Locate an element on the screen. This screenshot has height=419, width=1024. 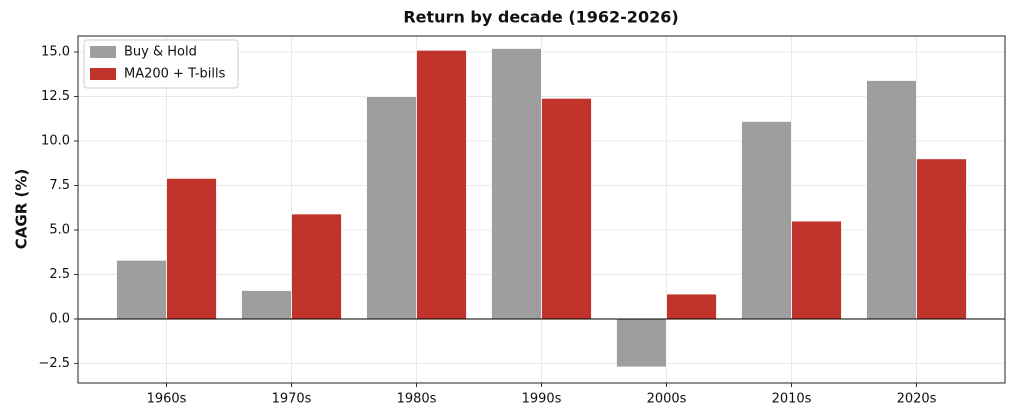
x-tick-label: 1980s is located at coordinates (417, 399).